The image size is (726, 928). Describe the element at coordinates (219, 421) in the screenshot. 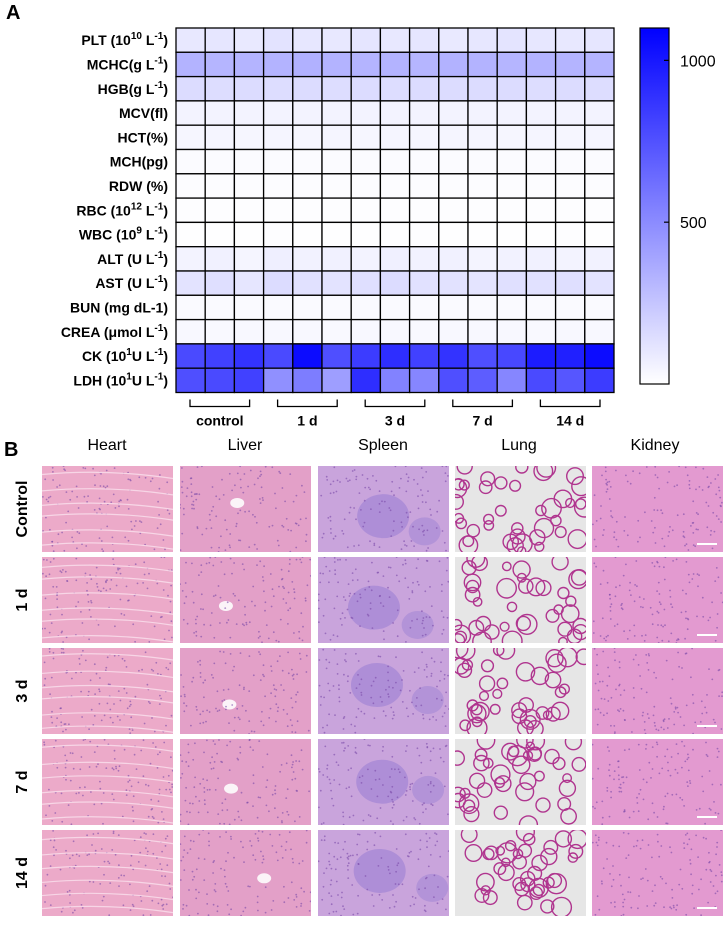

I see `group-label: control` at that location.